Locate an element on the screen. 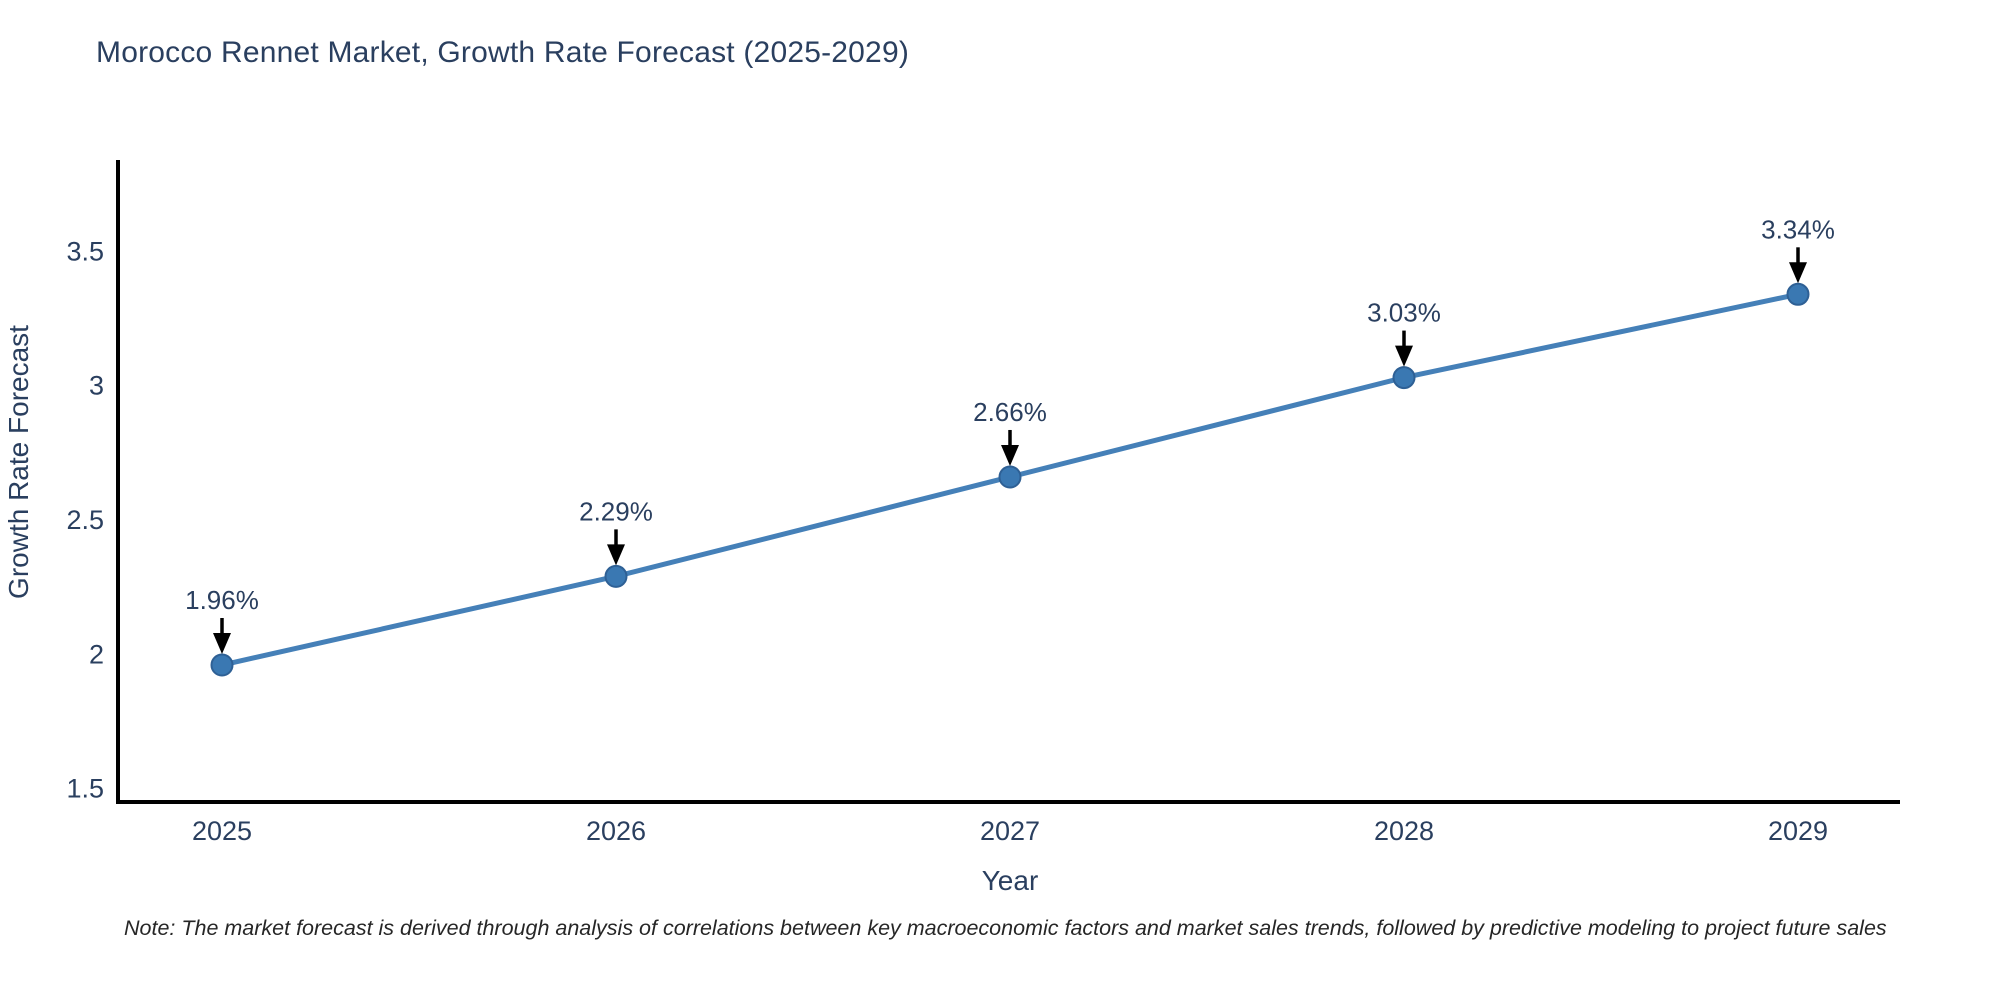  x-axis-title: Year is located at coordinates (1010, 880).